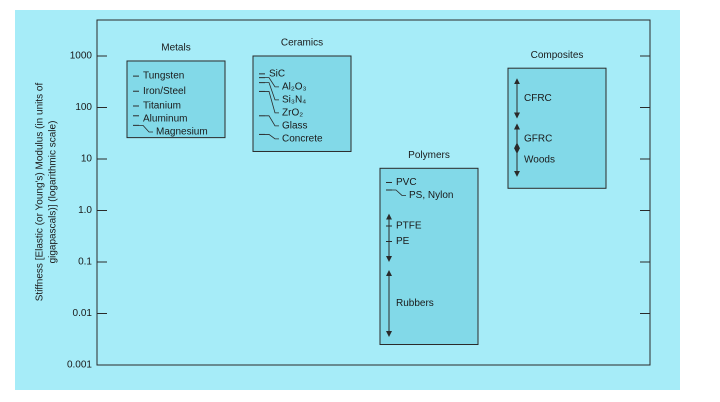 Image resolution: width=720 pixels, height=402 pixels. Describe the element at coordinates (538, 138) in the screenshot. I see `item-label: GFRC` at that location.